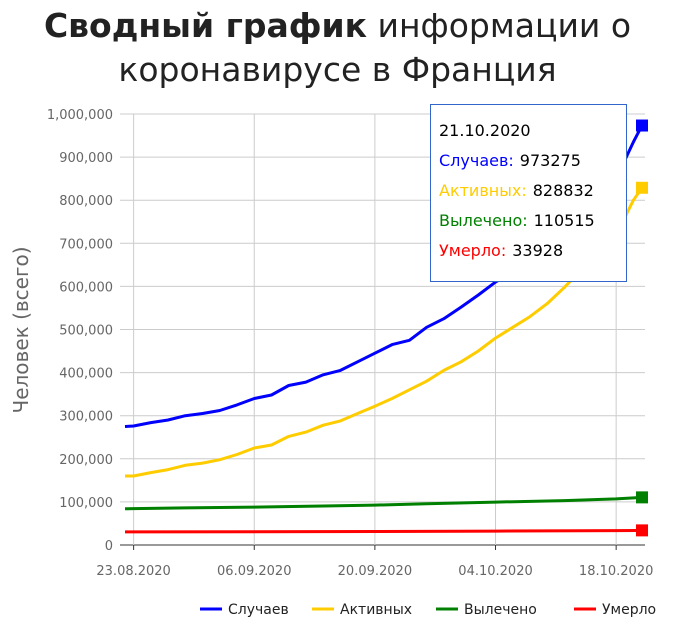  What do you see at coordinates (86, 244) in the screenshot?
I see `y-tick-label: 700,000` at bounding box center [86, 244].